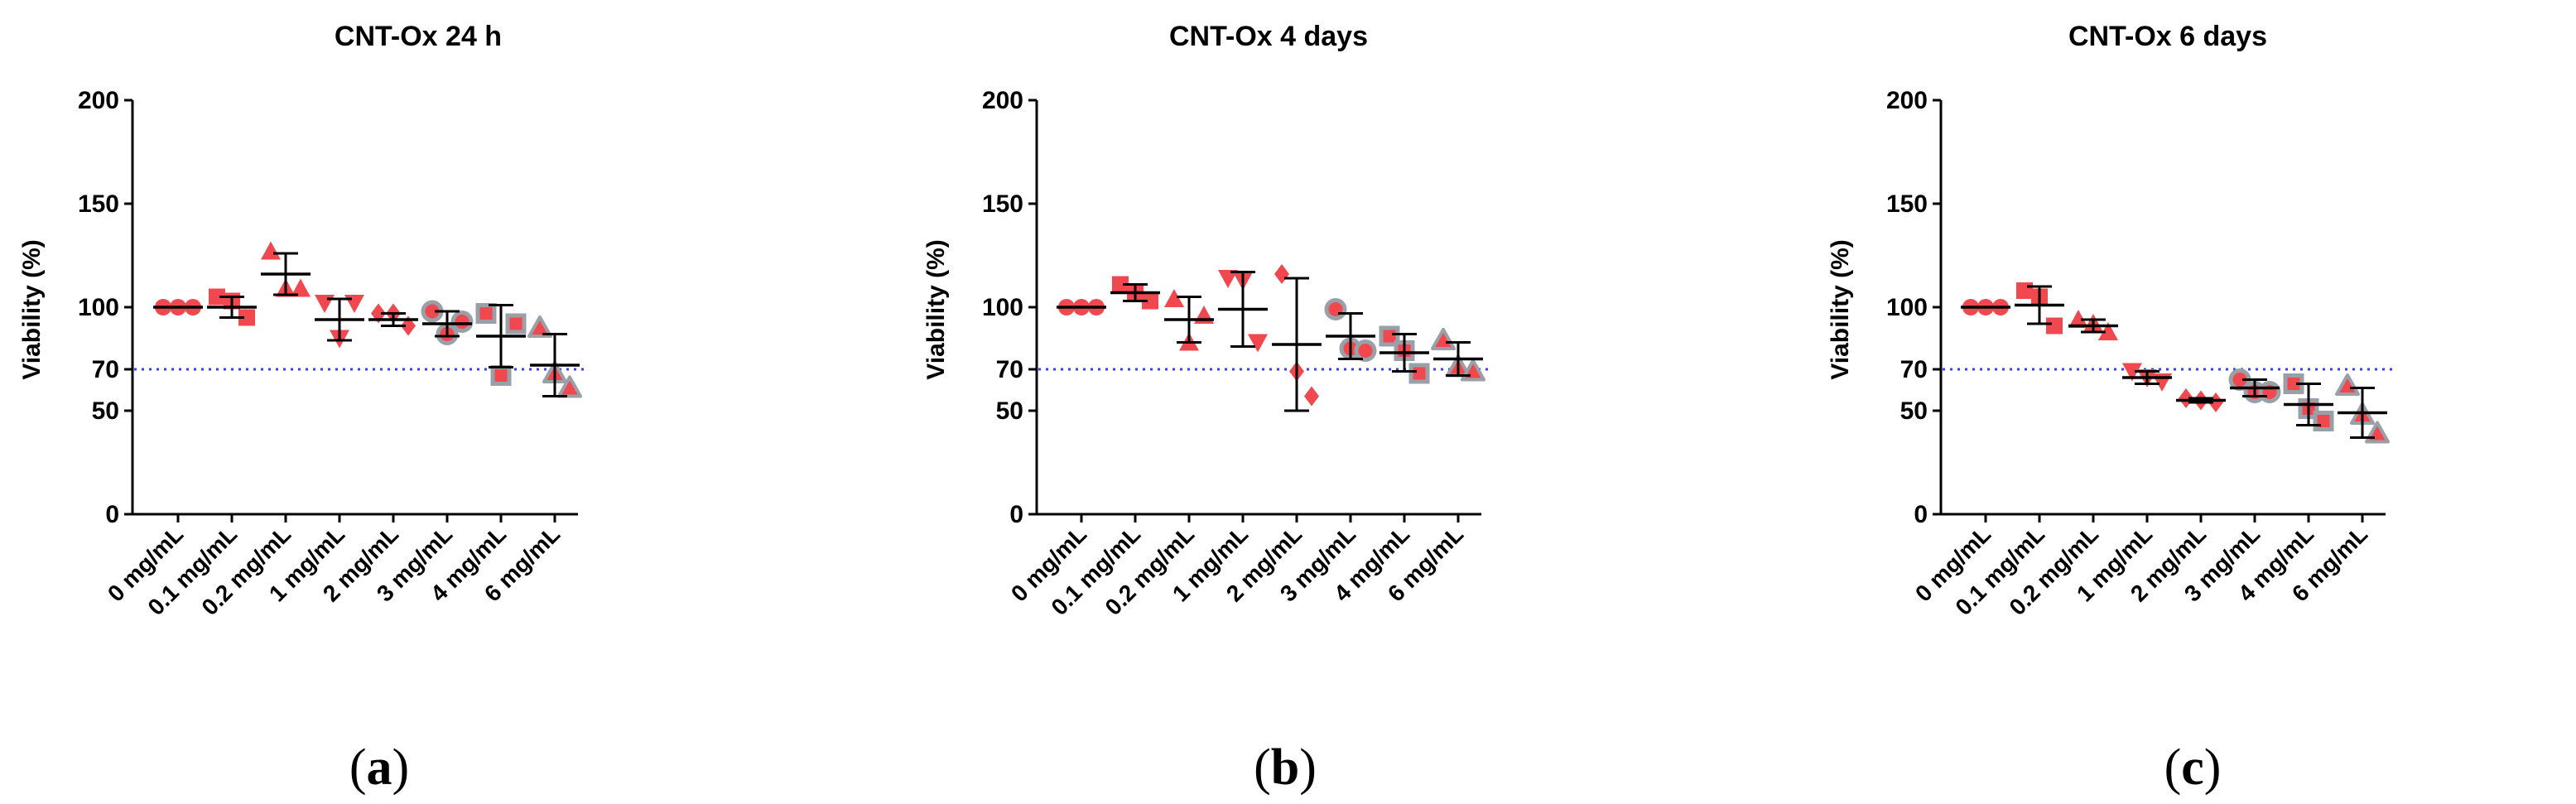 The width and height of the screenshot is (2576, 804). I want to click on panel-a-y-axis-label: Viability (%), so click(32, 309).